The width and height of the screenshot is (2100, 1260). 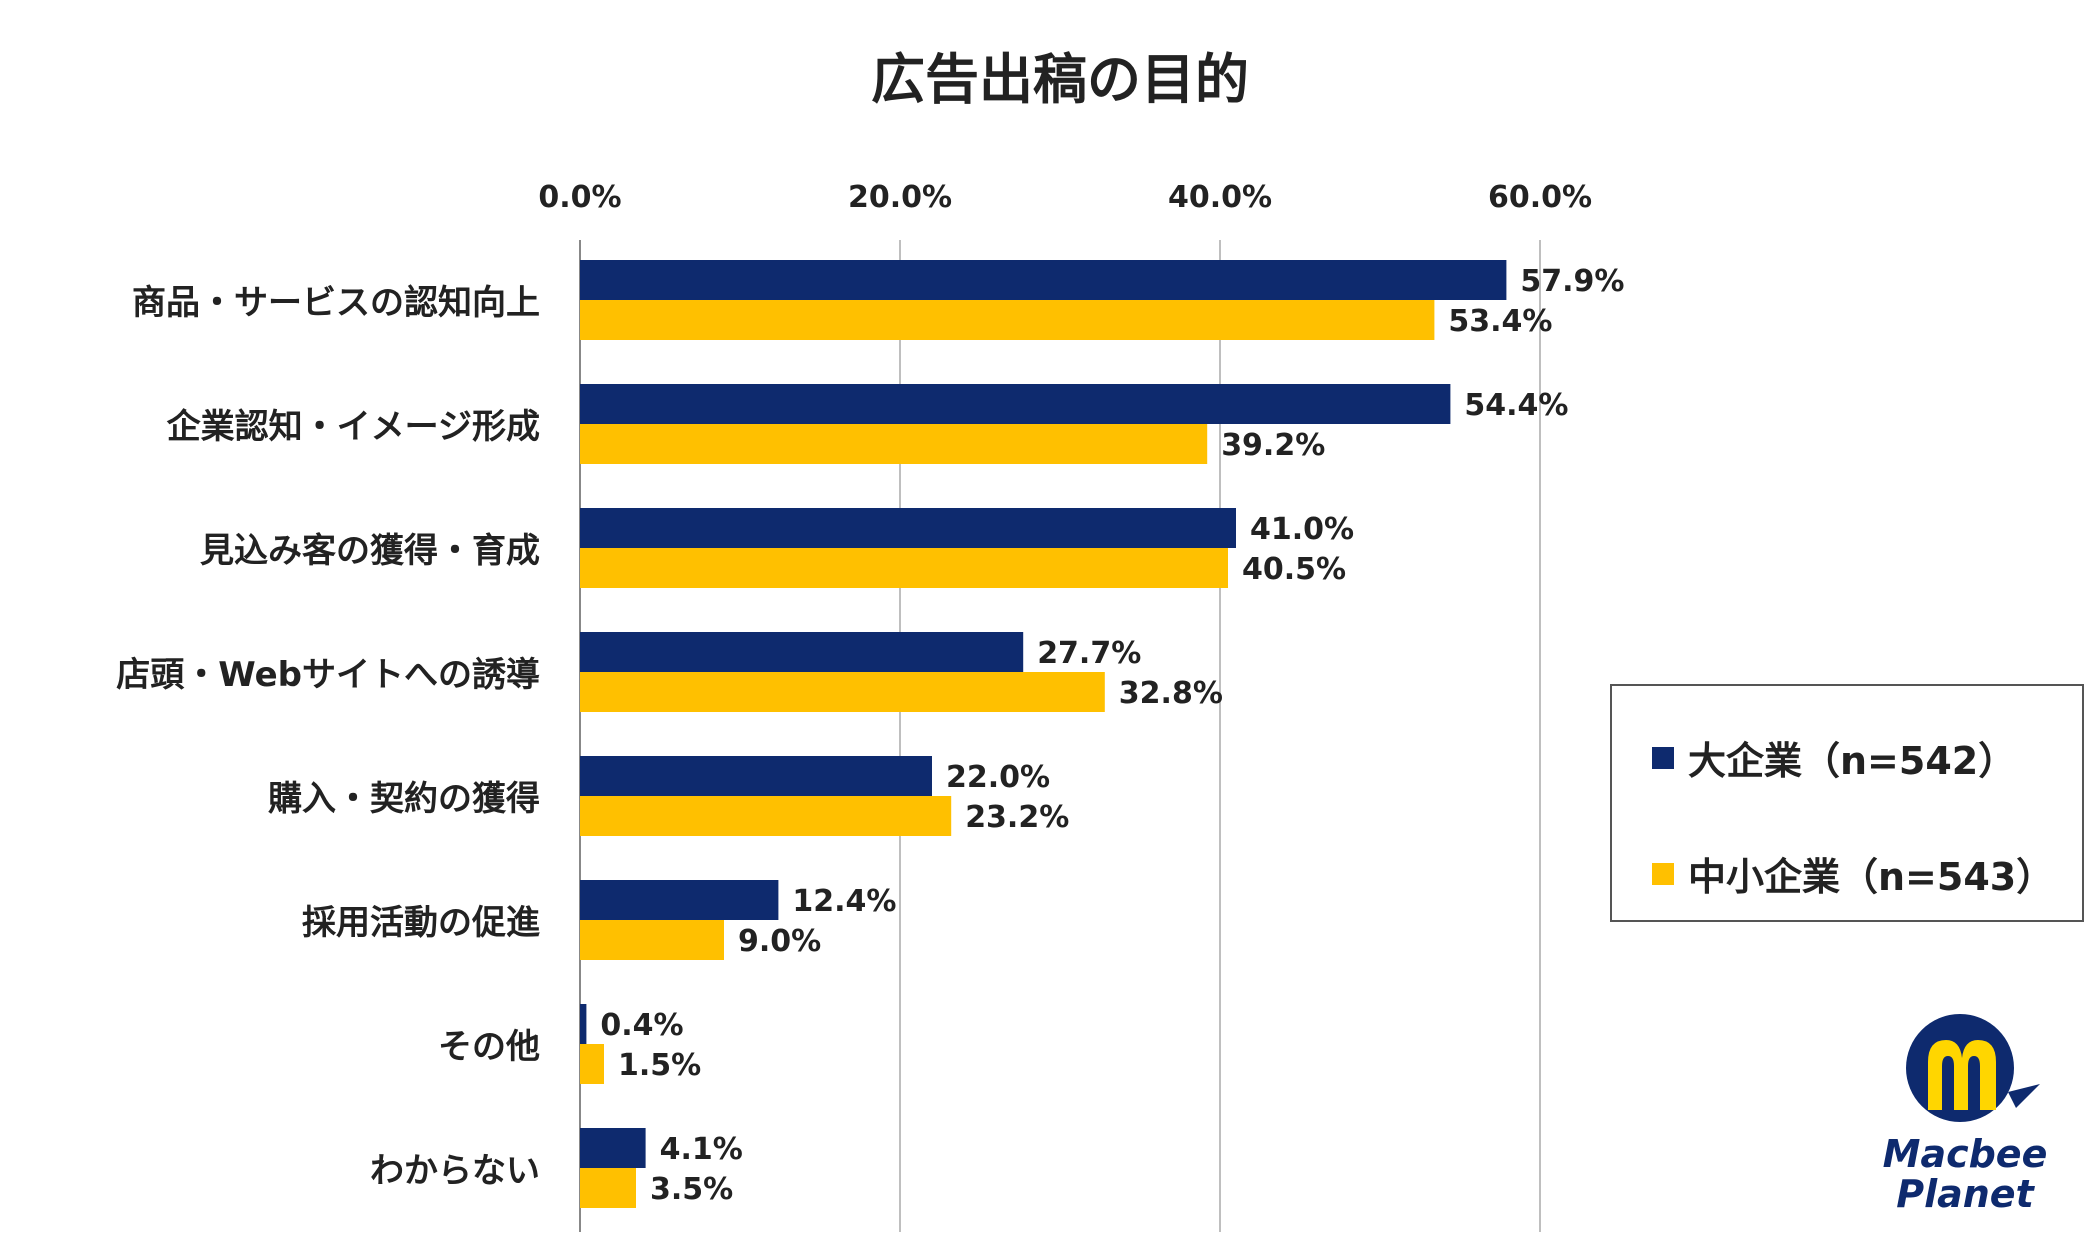 I want to click on legend-label-small: 中小企業（n=543）, so click(x=1871, y=877).